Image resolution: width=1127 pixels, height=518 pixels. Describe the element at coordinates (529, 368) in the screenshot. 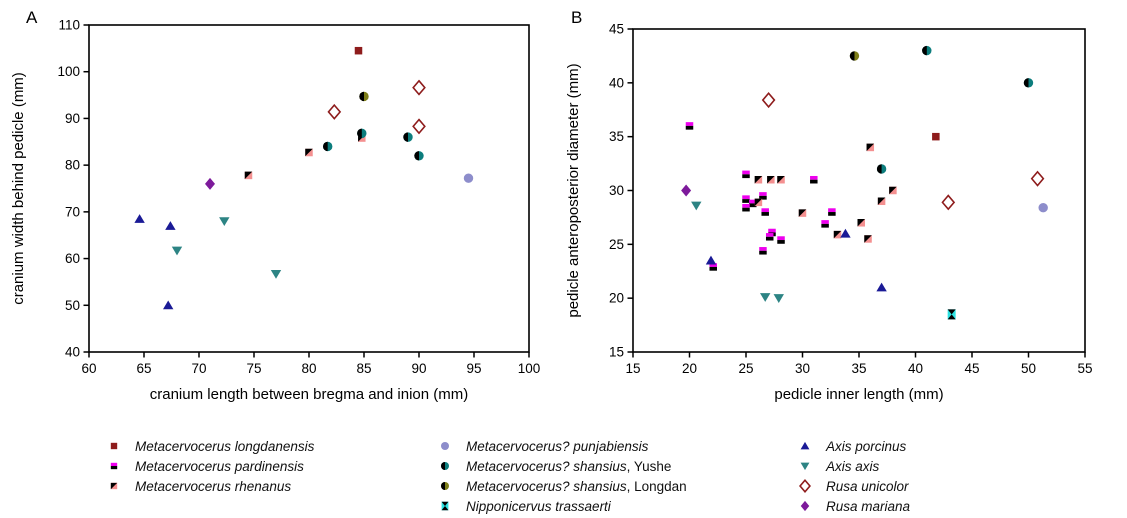

I see `x-tick-label: 100` at that location.